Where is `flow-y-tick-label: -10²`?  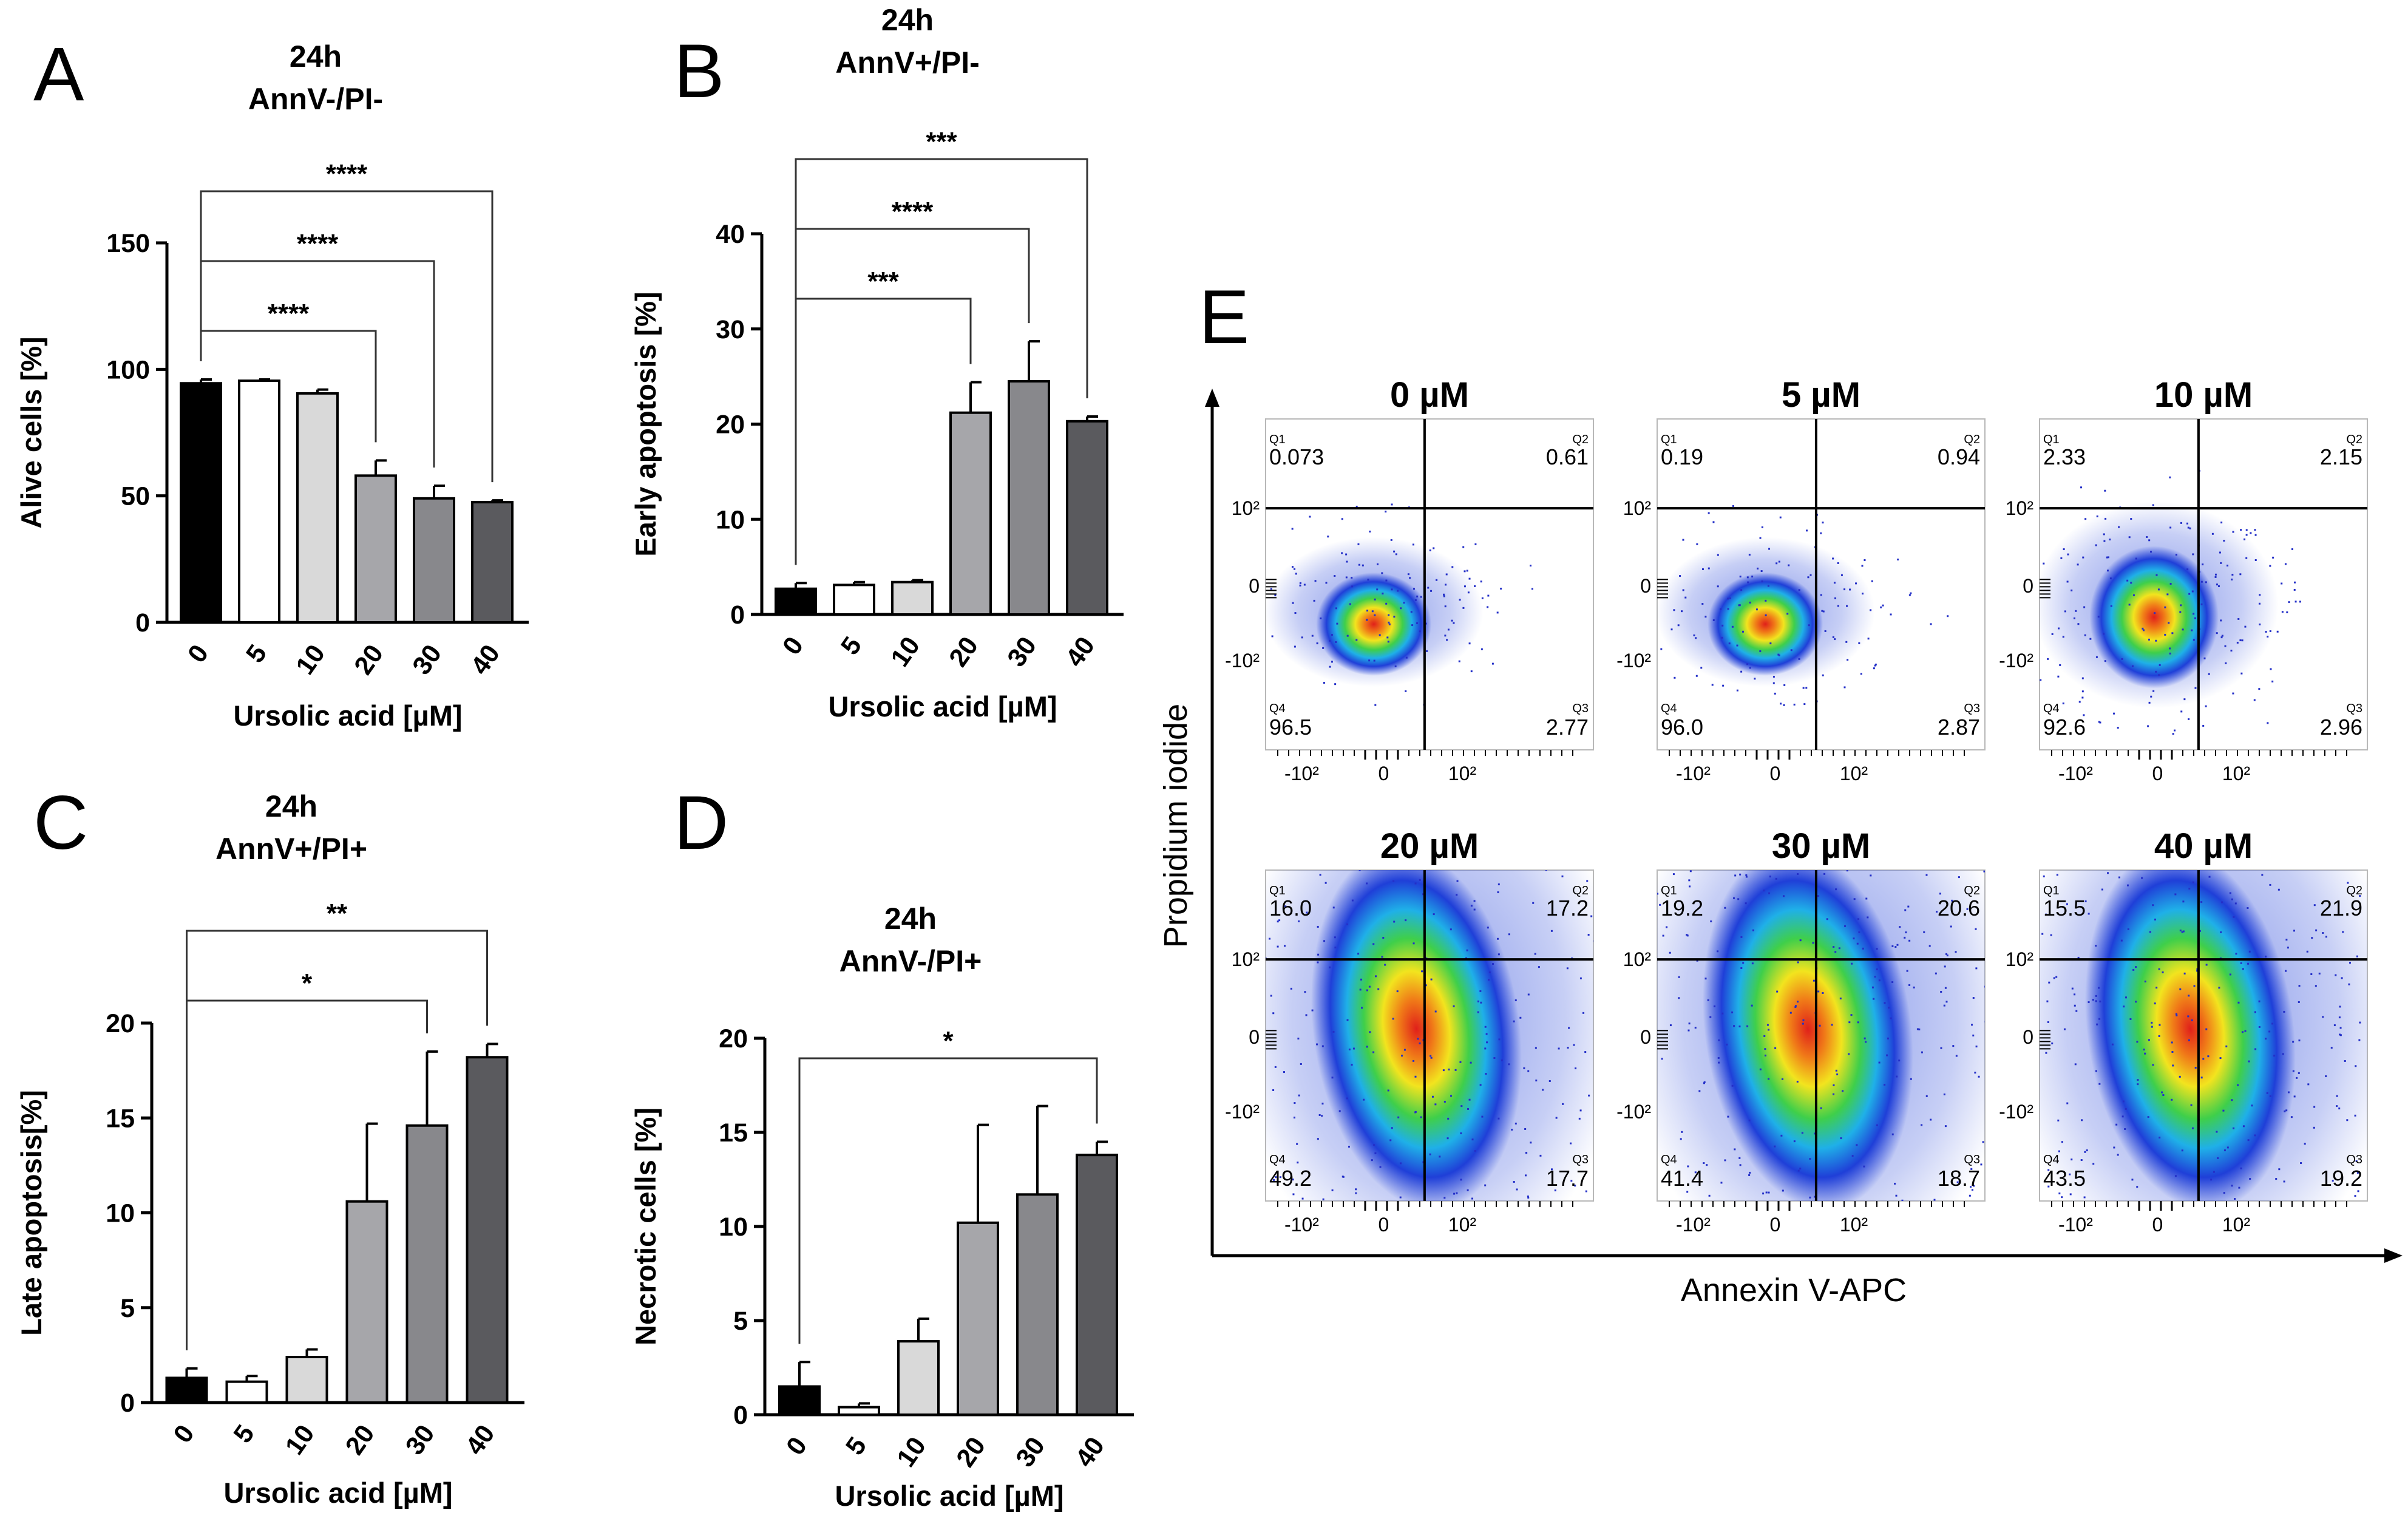 flow-y-tick-label: -10² is located at coordinates (1243, 661).